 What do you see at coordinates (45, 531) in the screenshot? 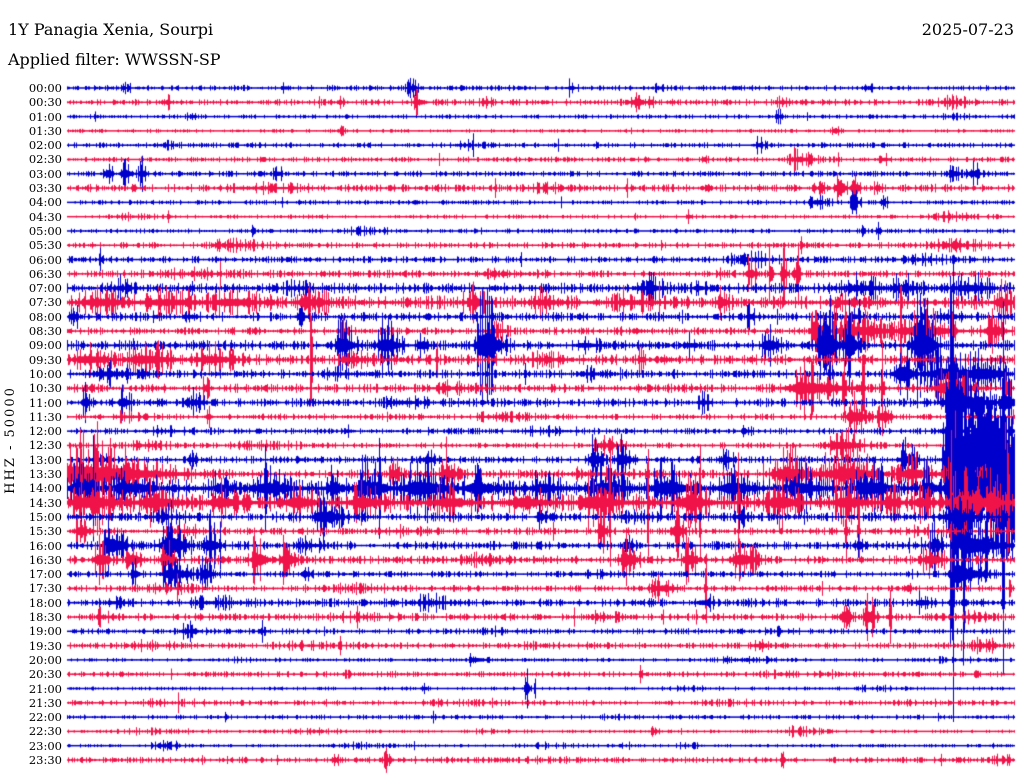
I see `time-label: 15:30` at bounding box center [45, 531].